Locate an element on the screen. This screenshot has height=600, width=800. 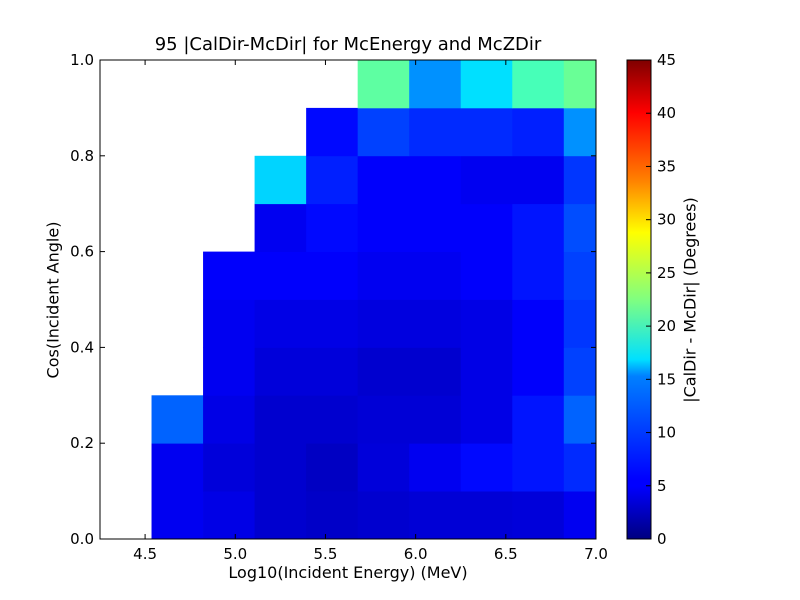
colorbar-tick-label: 35 is located at coordinates (666, 166).